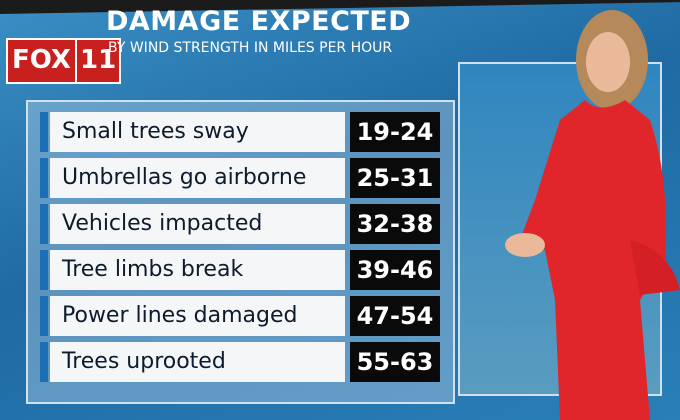  What do you see at coordinates (395, 316) in the screenshot?
I see `row-range: 47-54` at bounding box center [395, 316].